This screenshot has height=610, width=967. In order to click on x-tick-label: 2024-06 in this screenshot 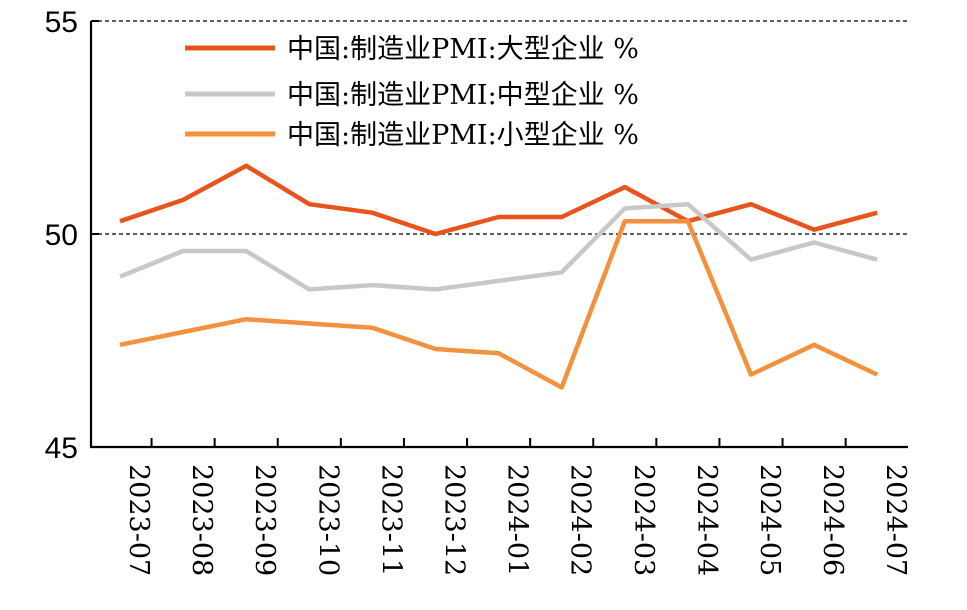, I will do `click(832, 520)`.